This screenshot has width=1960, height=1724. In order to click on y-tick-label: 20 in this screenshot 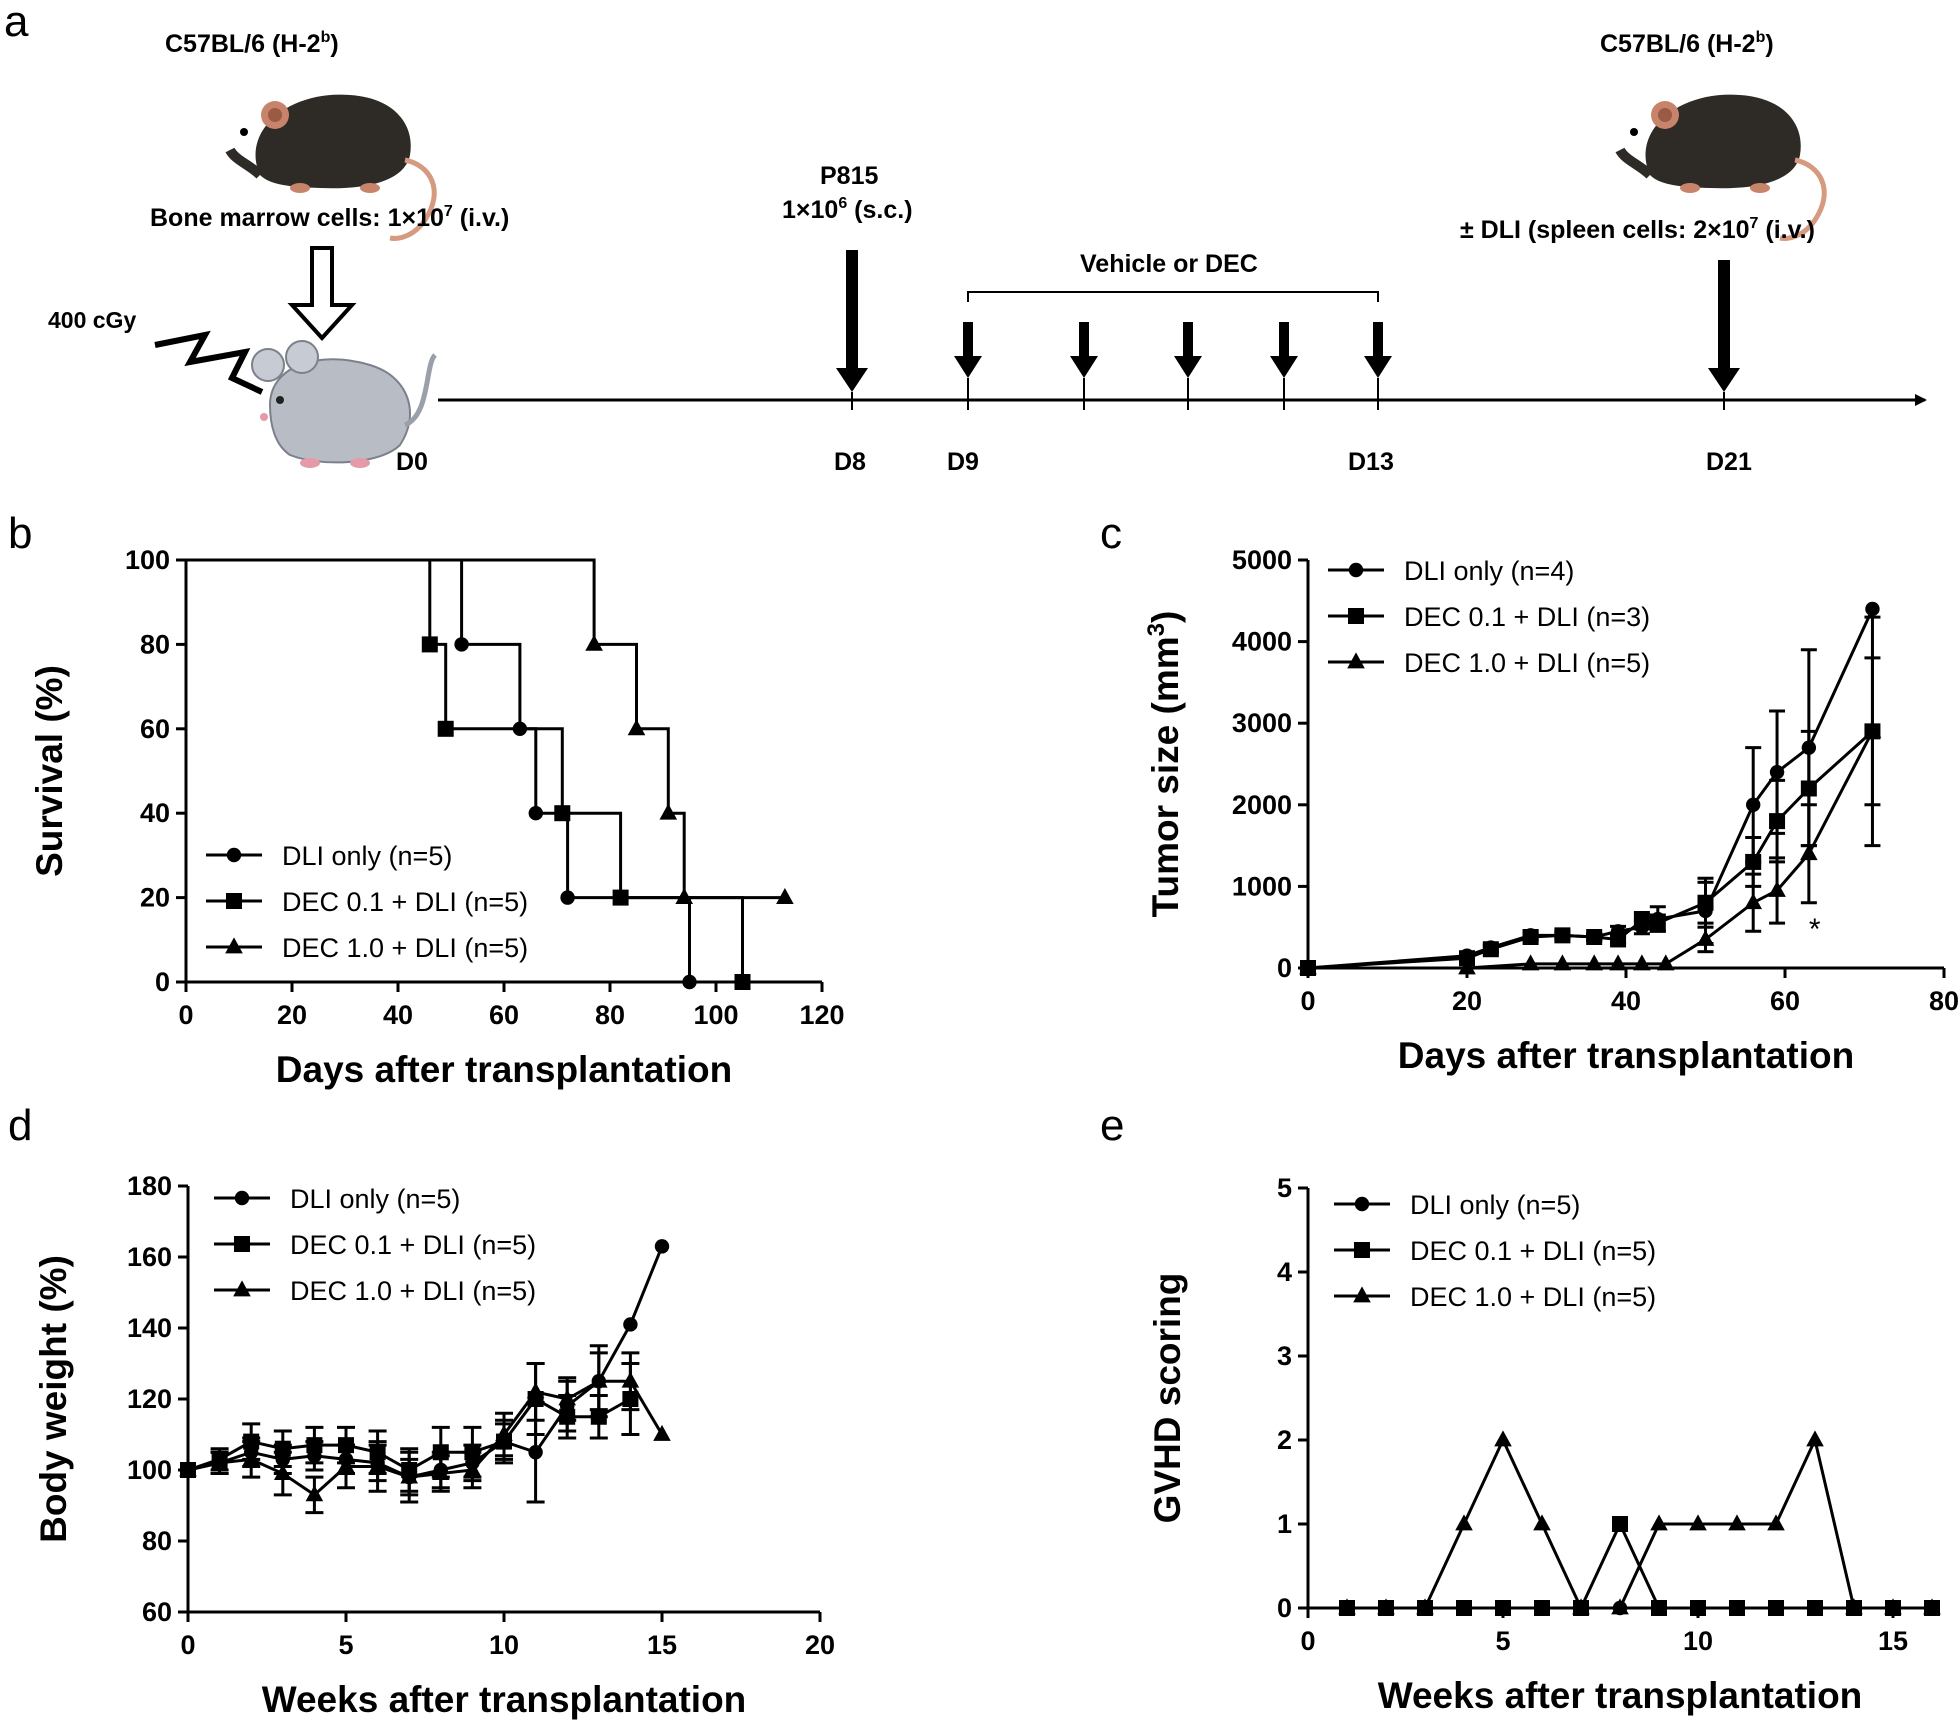, I will do `click(155, 898)`.